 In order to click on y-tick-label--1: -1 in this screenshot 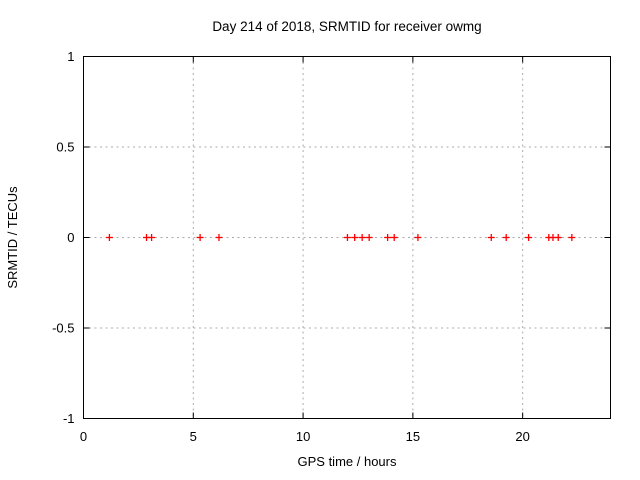, I will do `click(69, 418)`.